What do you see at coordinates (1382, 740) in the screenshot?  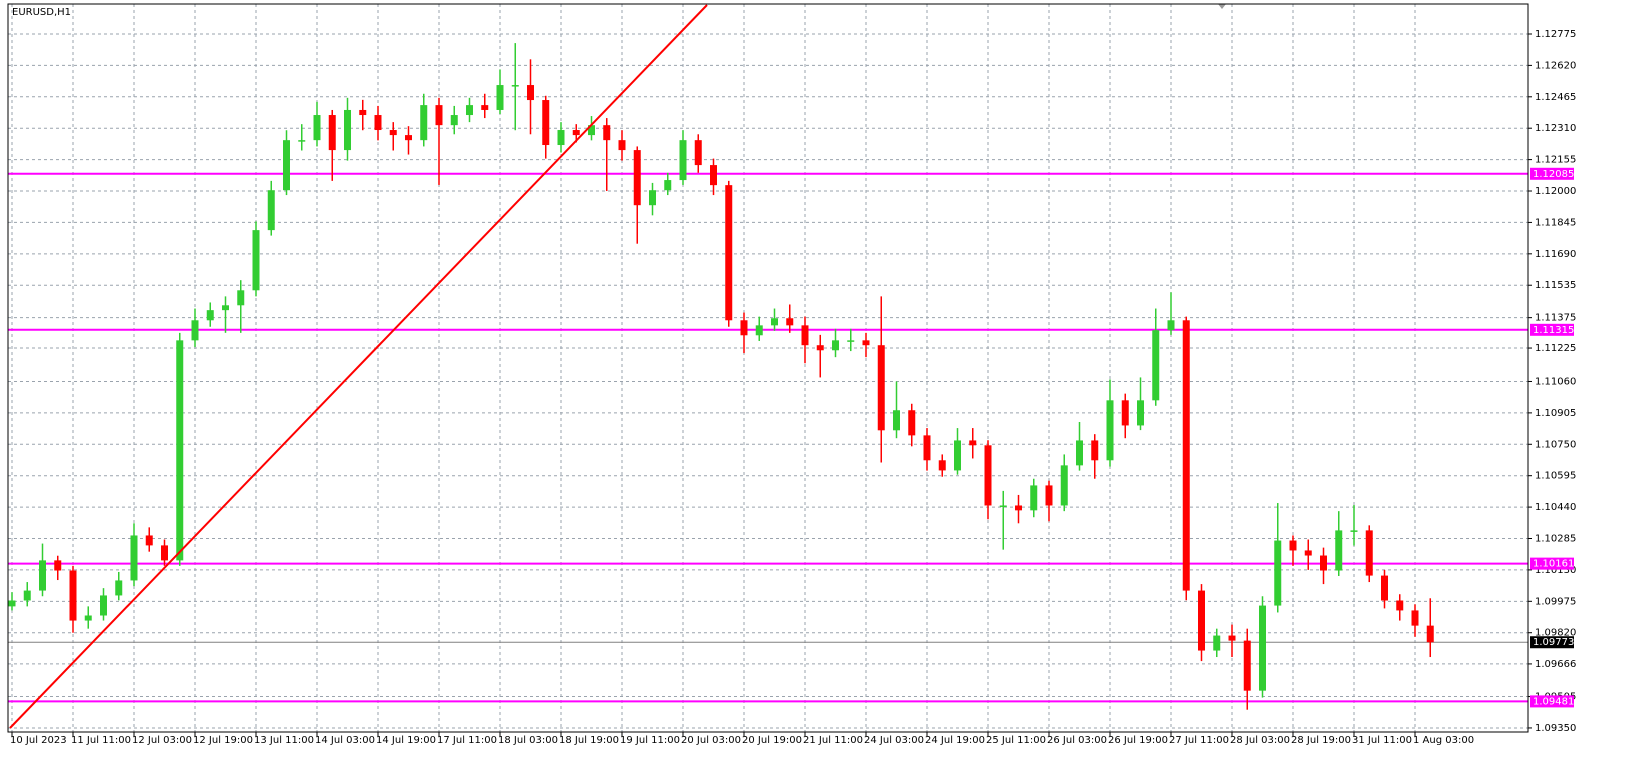 I see `x-tick-label: 31 Jul 11:00` at bounding box center [1382, 740].